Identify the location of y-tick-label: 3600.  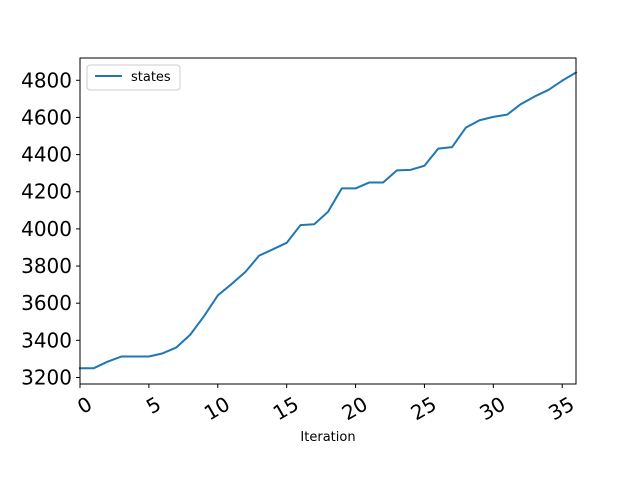
(46, 303).